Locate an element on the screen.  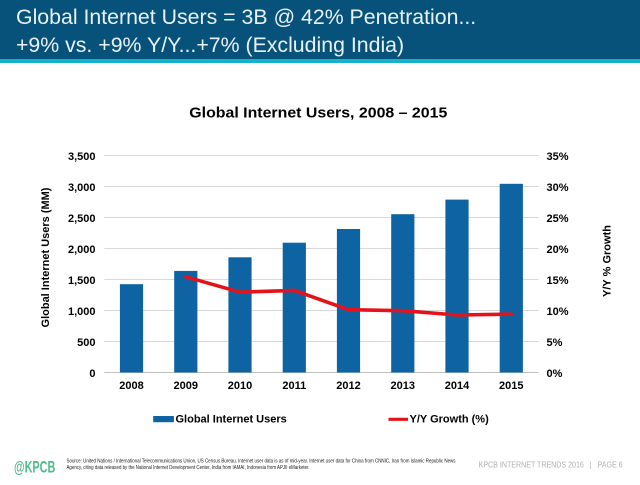
svg-text: 2010 is located at coordinates (240, 386).